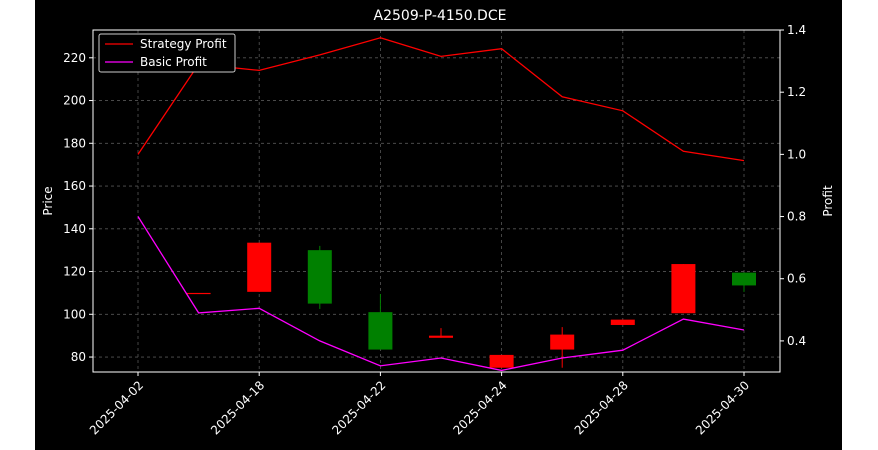  I want to click on y-axis-label-left: Price, so click(48, 200).